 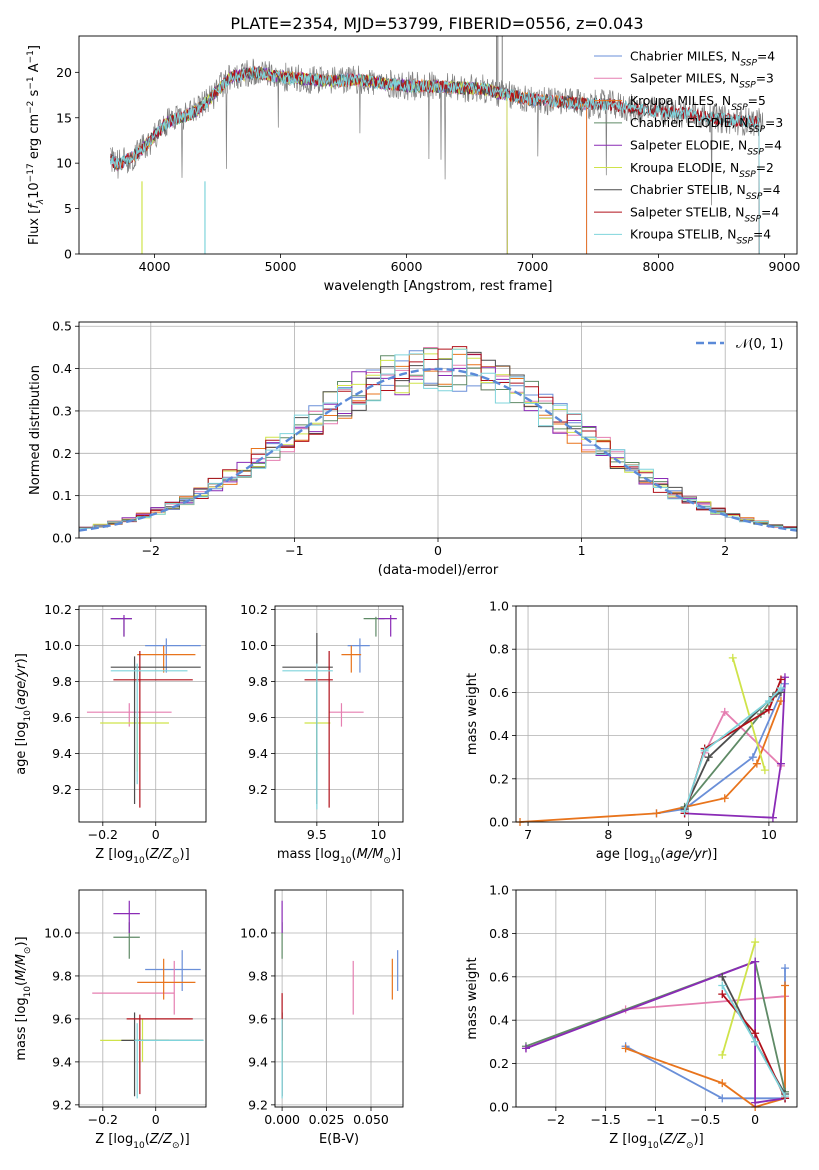 What do you see at coordinates (499, 976) in the screenshot?
I see `y-tick-label: 0.6` at bounding box center [499, 976].